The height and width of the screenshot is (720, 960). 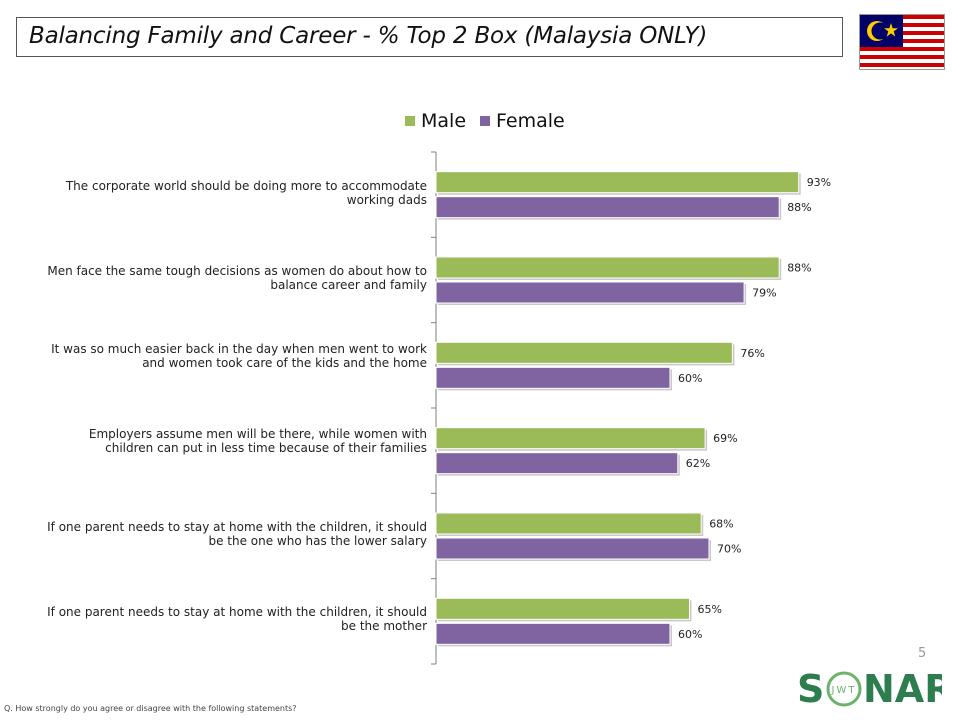 What do you see at coordinates (799, 268) in the screenshot?
I see `data-label-male-2: 88%` at bounding box center [799, 268].